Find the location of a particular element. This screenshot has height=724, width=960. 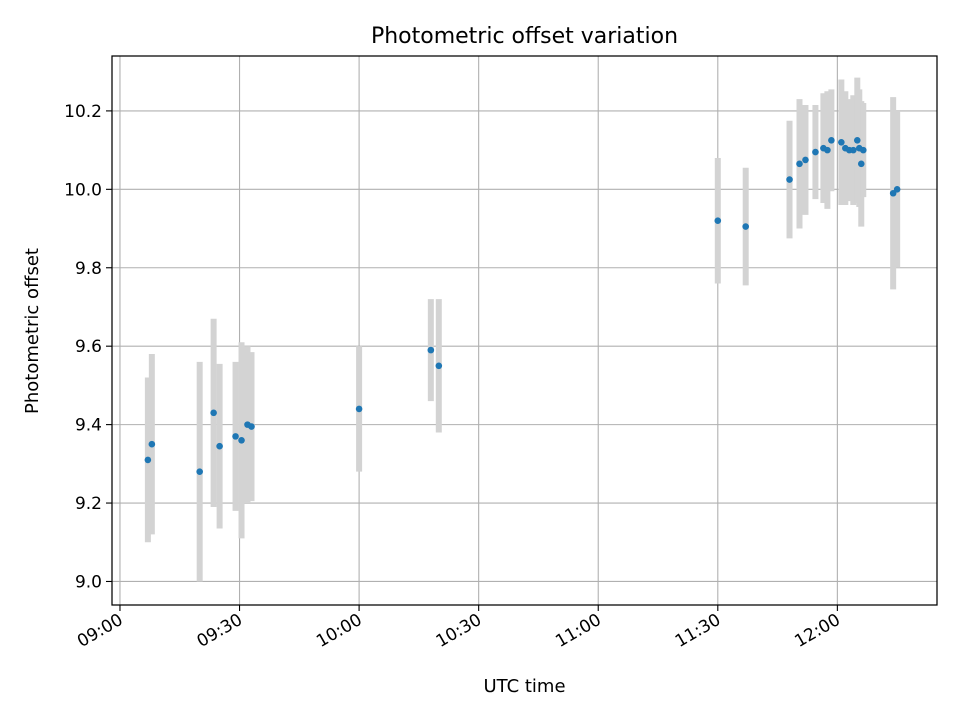

x-tick-label: 11:00 is located at coordinates (578, 631).